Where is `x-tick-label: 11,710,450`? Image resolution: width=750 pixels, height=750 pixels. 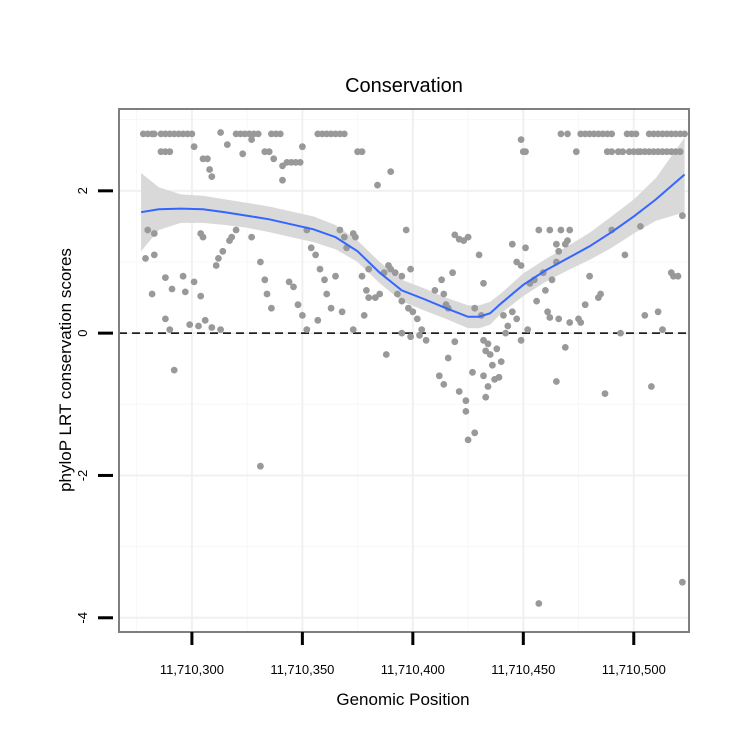
x-tick-label: 11,710,450 is located at coordinates (523, 669).